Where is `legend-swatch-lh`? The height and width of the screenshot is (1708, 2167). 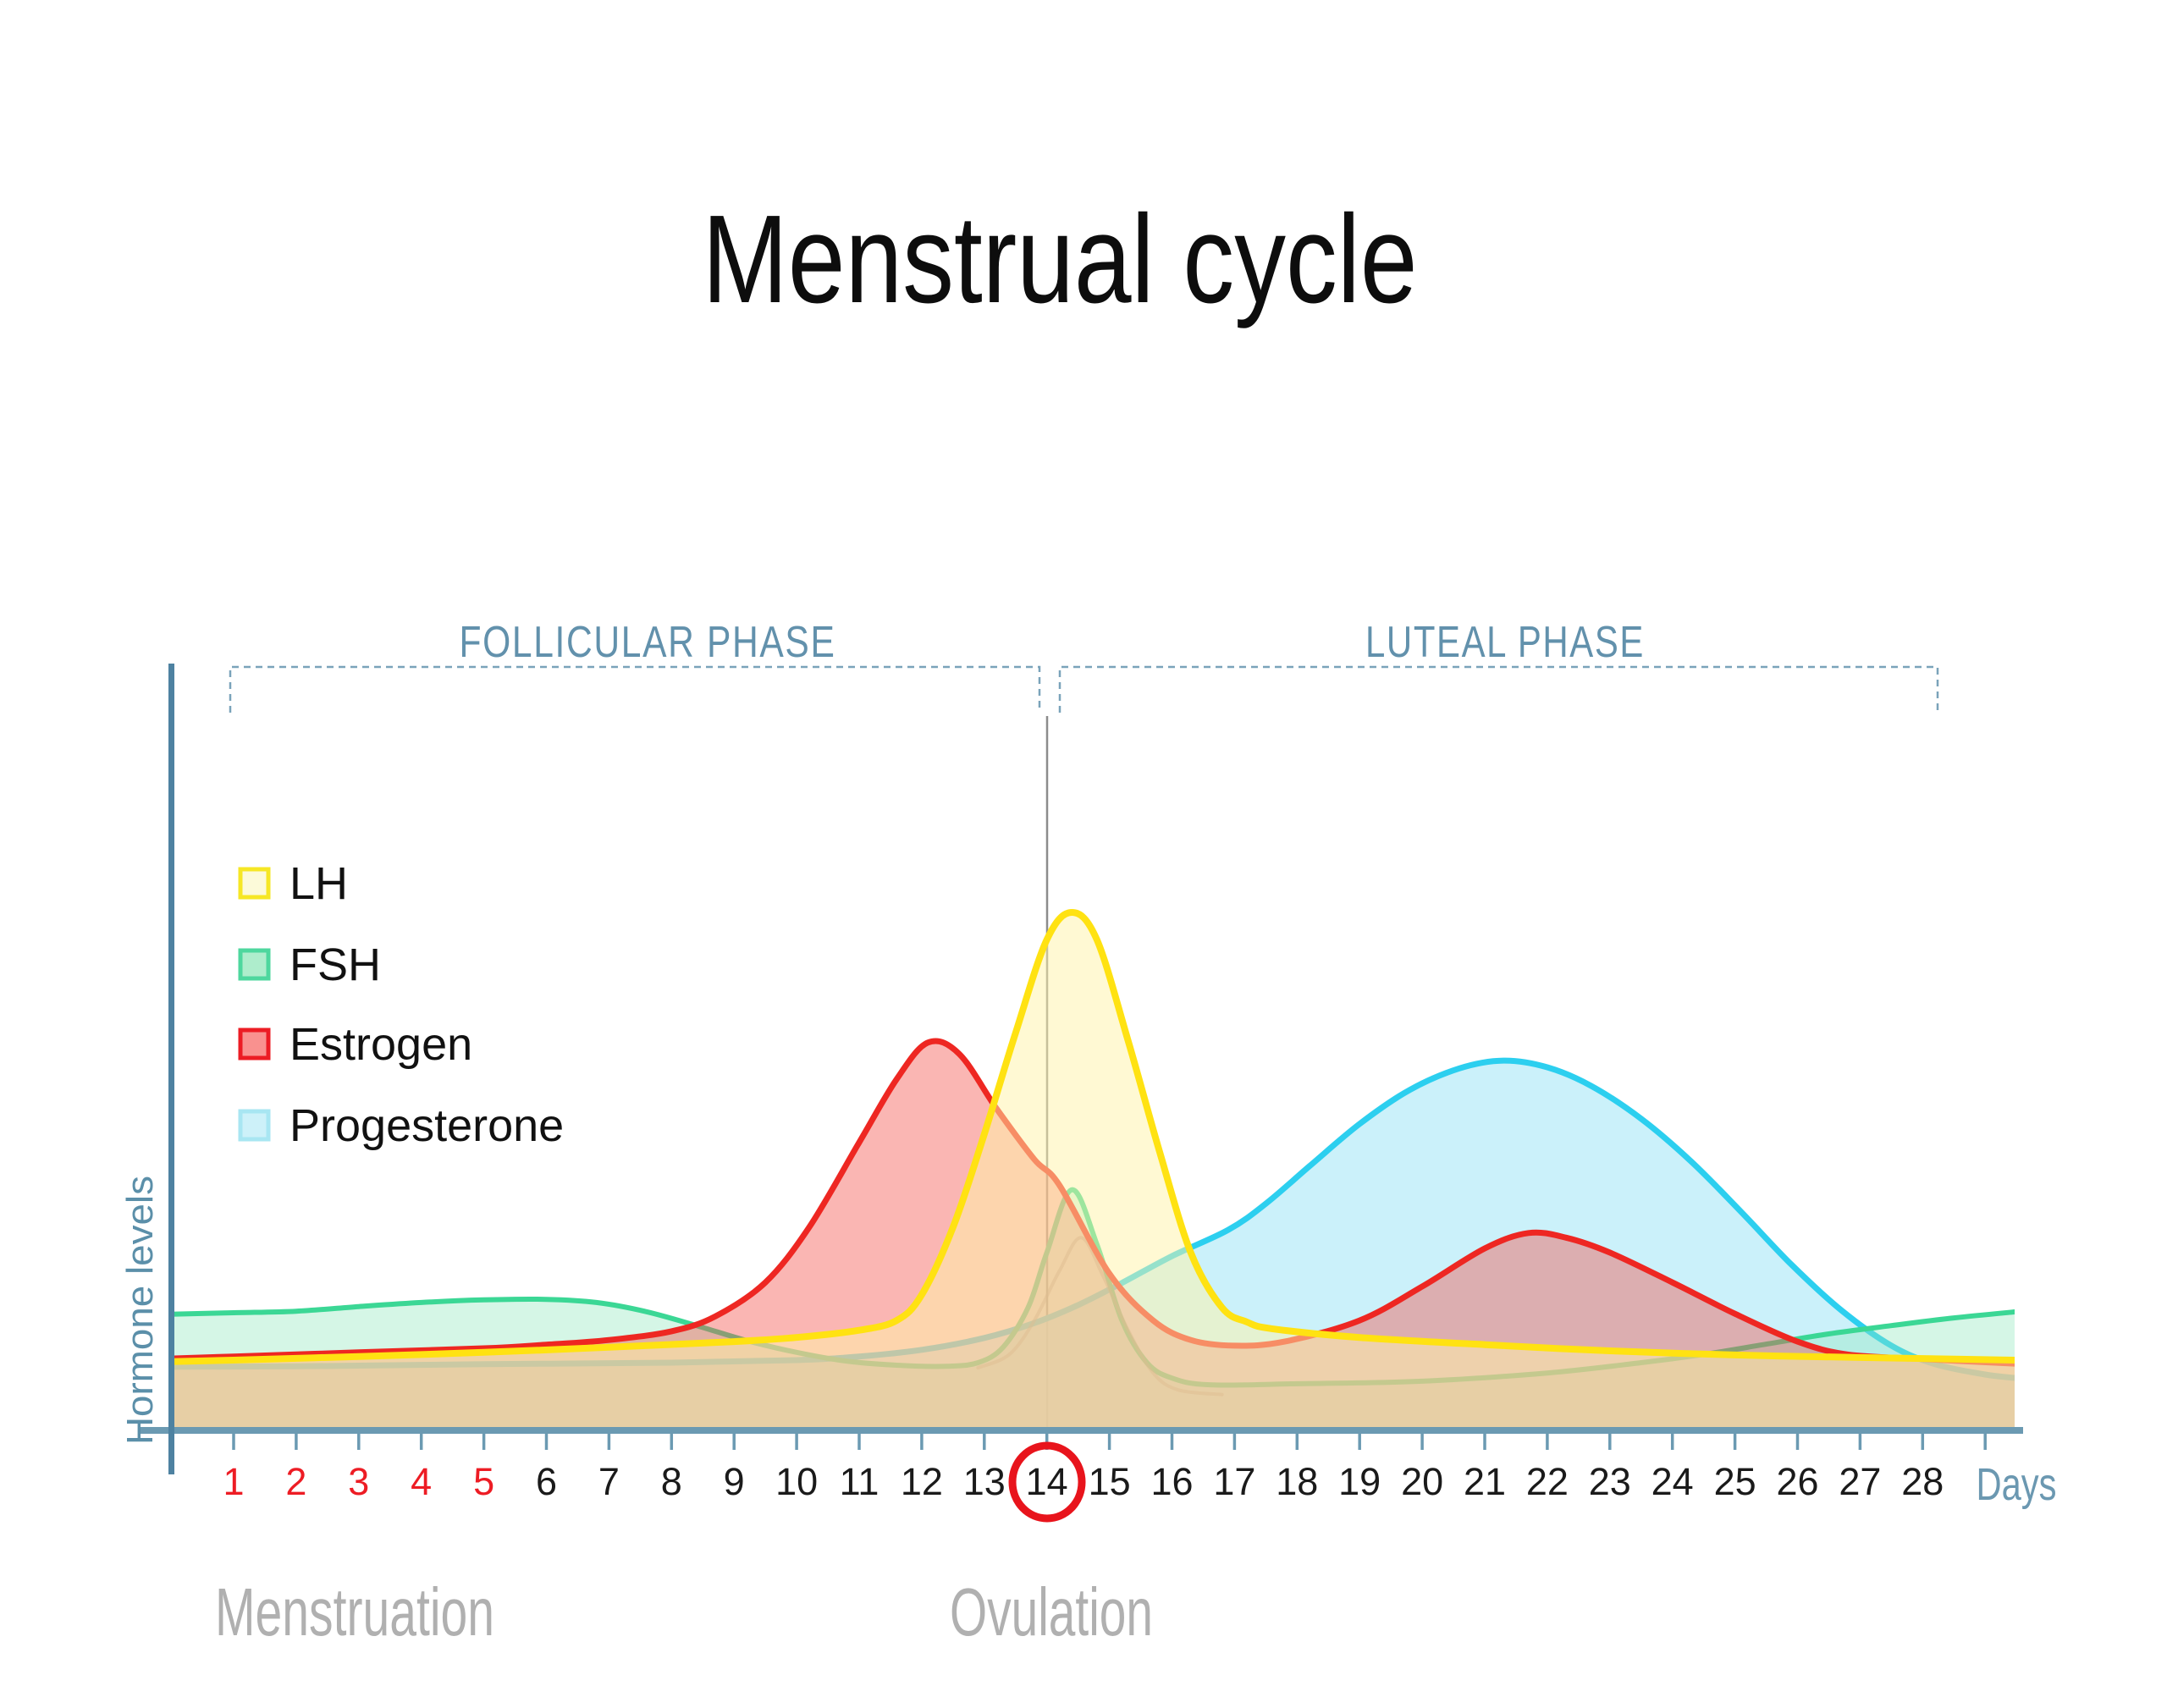 legend-swatch-lh is located at coordinates (254, 884).